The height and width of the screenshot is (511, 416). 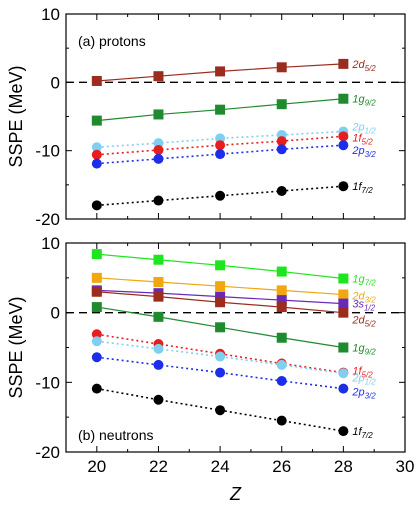 What do you see at coordinates (112, 41) in the screenshot?
I see `panel-title: (a) protons` at bounding box center [112, 41].